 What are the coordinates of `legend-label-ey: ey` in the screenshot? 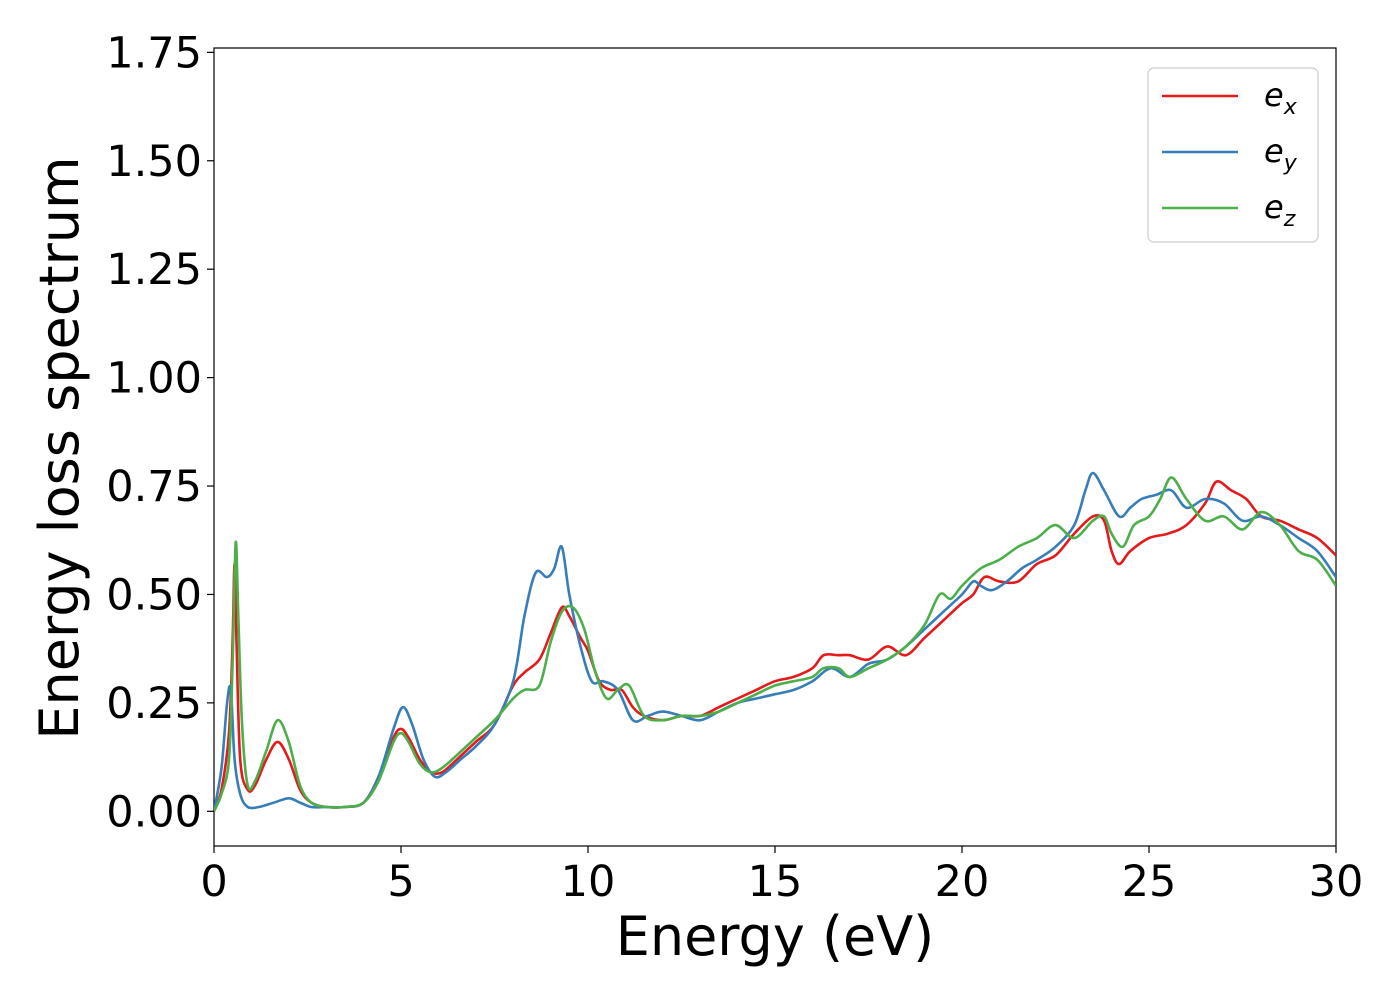 It's located at (1281, 154).